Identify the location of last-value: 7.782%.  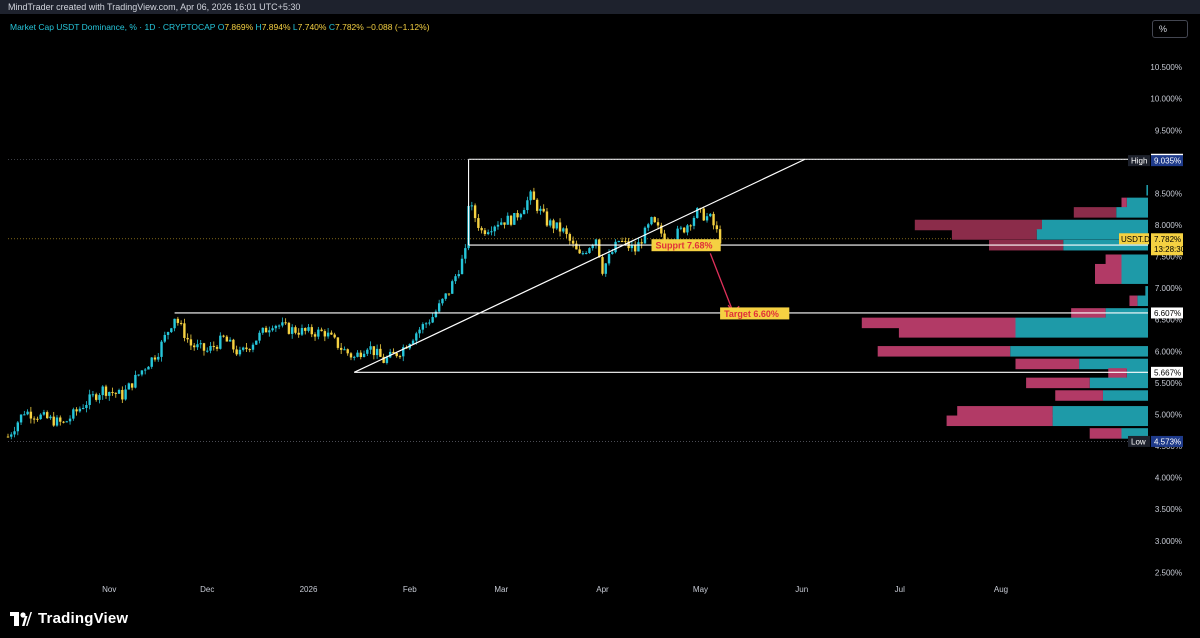
(1167, 239).